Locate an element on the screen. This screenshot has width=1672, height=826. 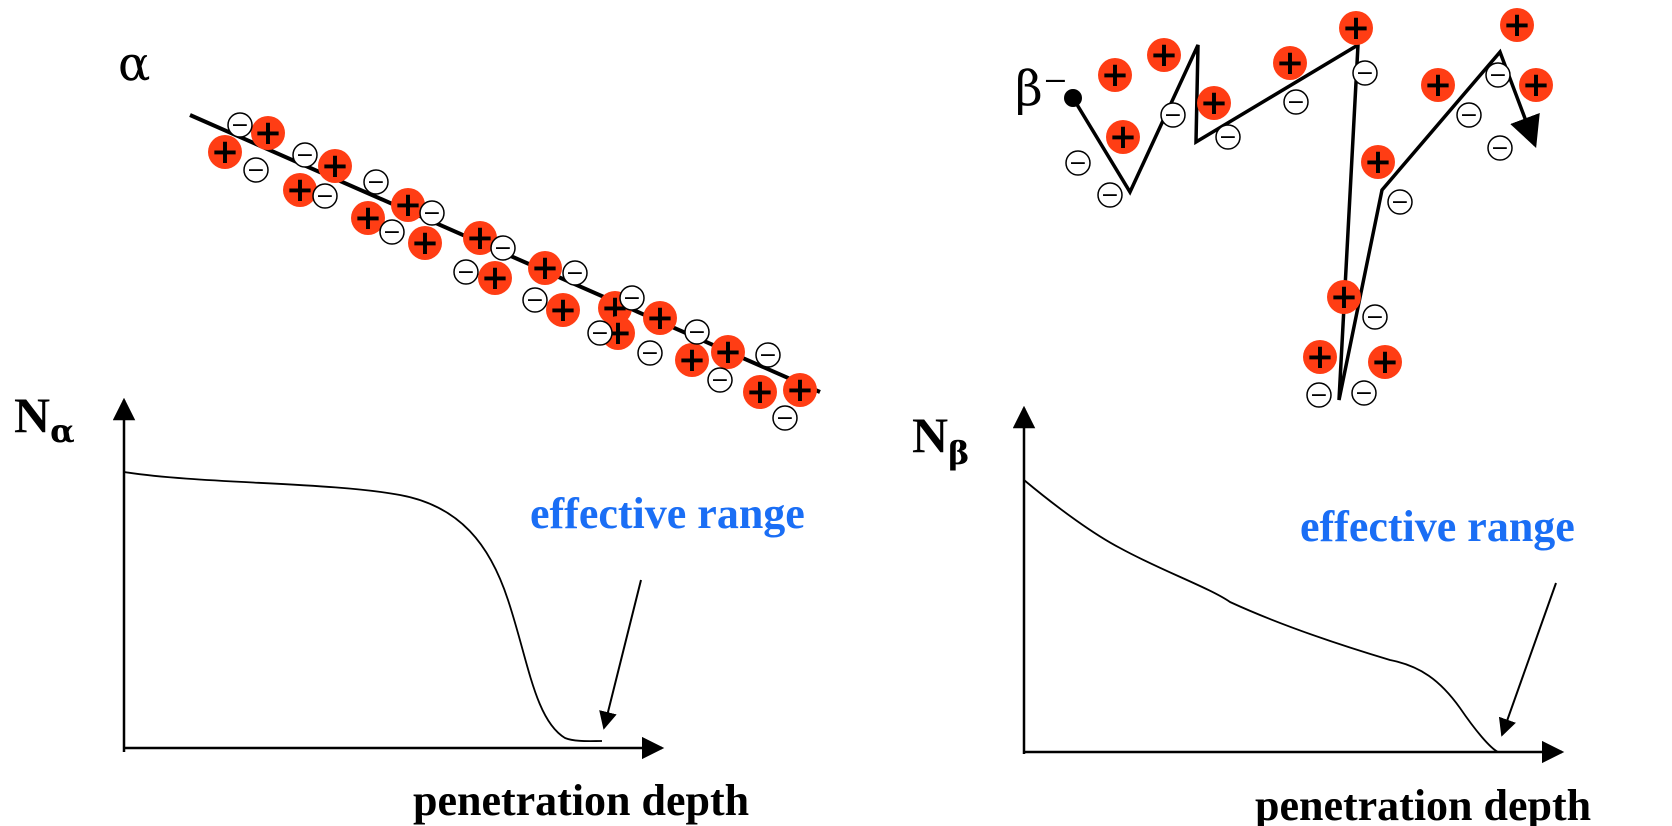
alpha-x-axis-label: penetration depth is located at coordinates (581, 800).